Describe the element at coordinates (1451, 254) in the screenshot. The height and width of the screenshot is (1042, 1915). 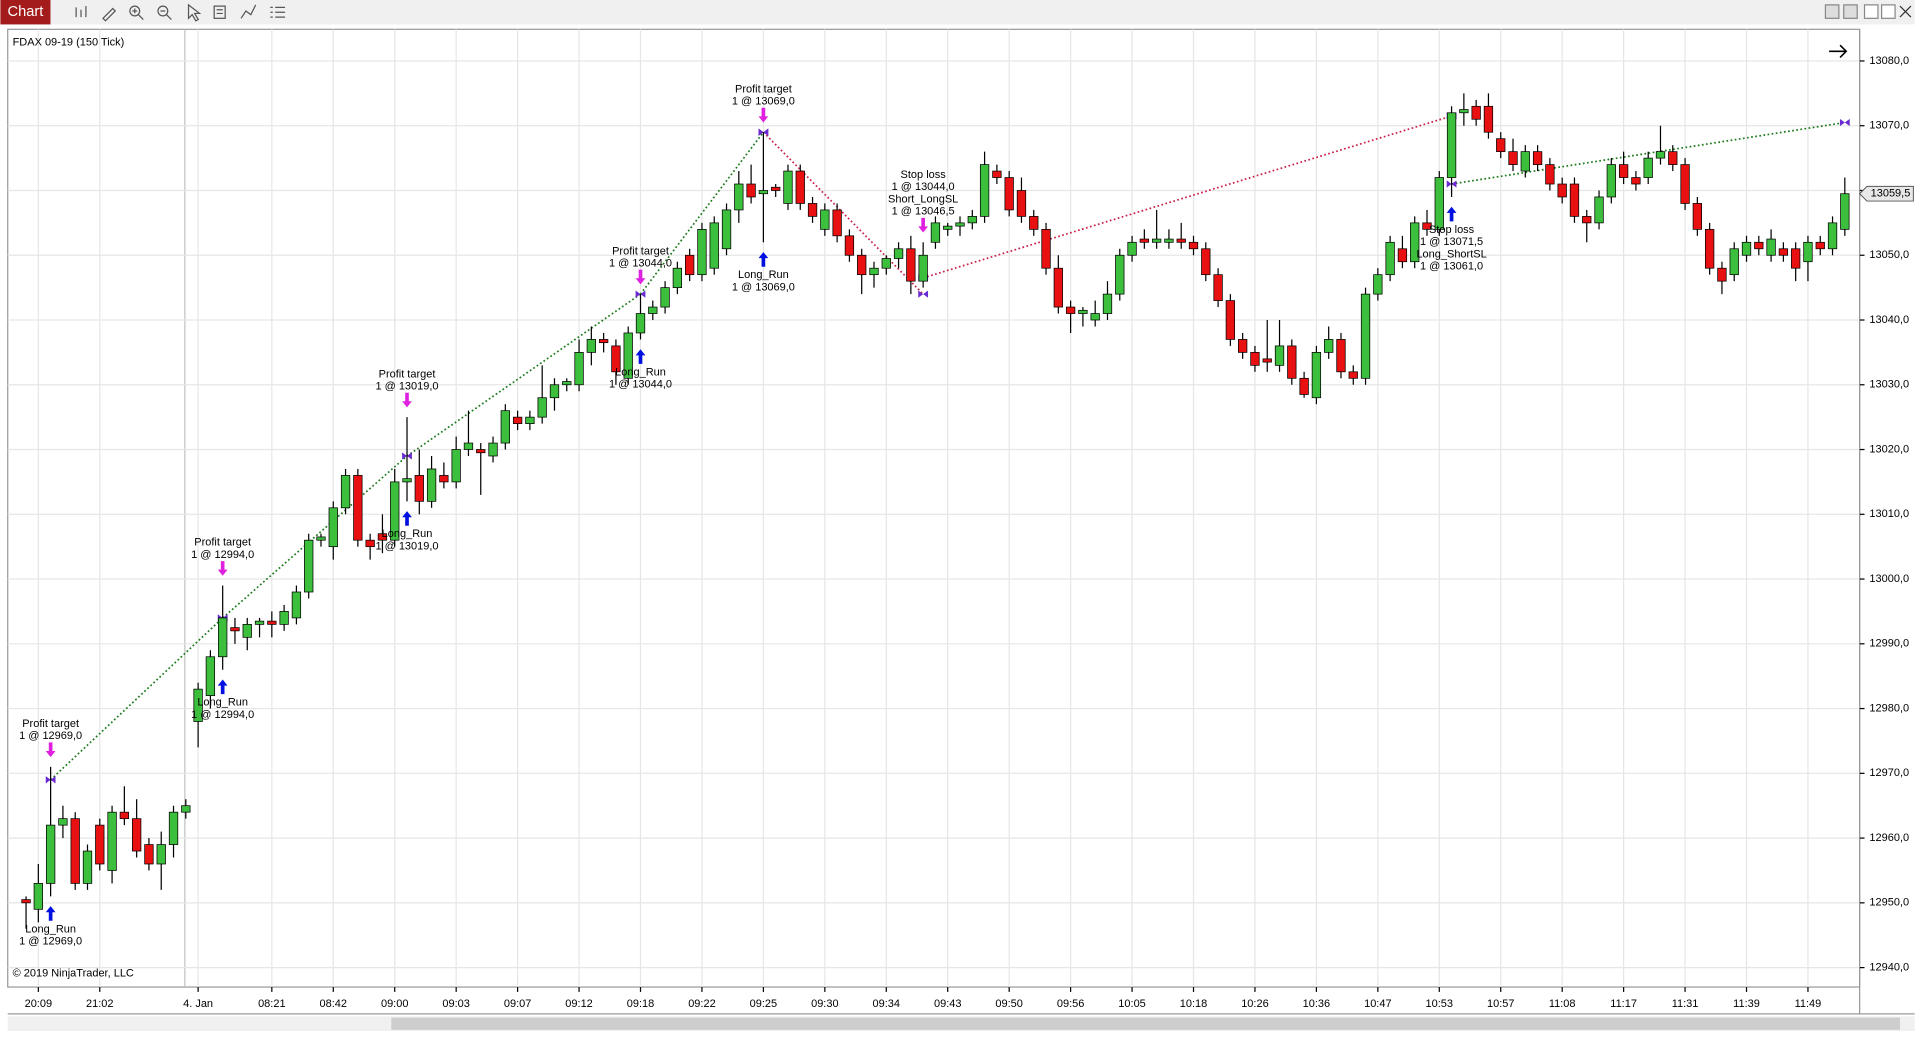
I see `signal-label: Long_ShortSL` at that location.